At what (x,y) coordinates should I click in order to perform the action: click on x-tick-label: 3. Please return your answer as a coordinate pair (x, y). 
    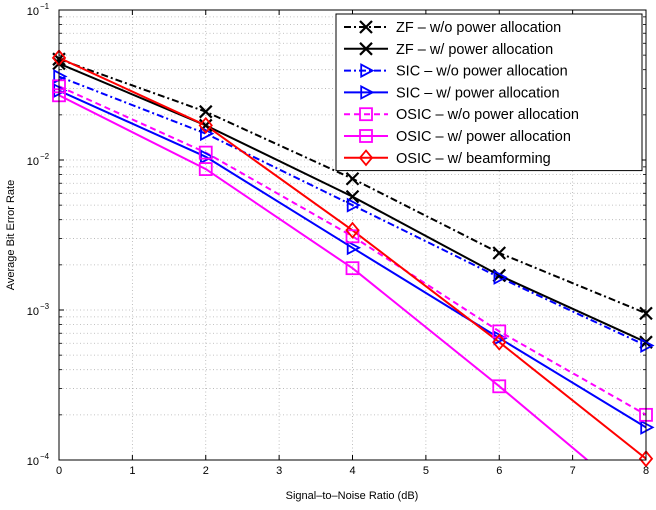
    Looking at the image, I should click on (279, 471).